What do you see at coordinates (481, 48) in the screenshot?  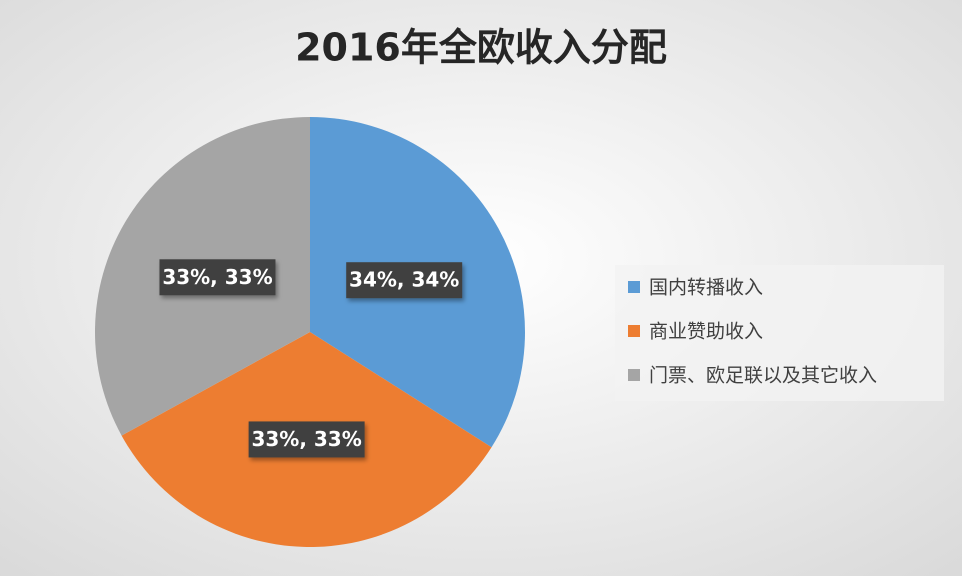 I see `chart-title: 2016年全欧收入分配` at bounding box center [481, 48].